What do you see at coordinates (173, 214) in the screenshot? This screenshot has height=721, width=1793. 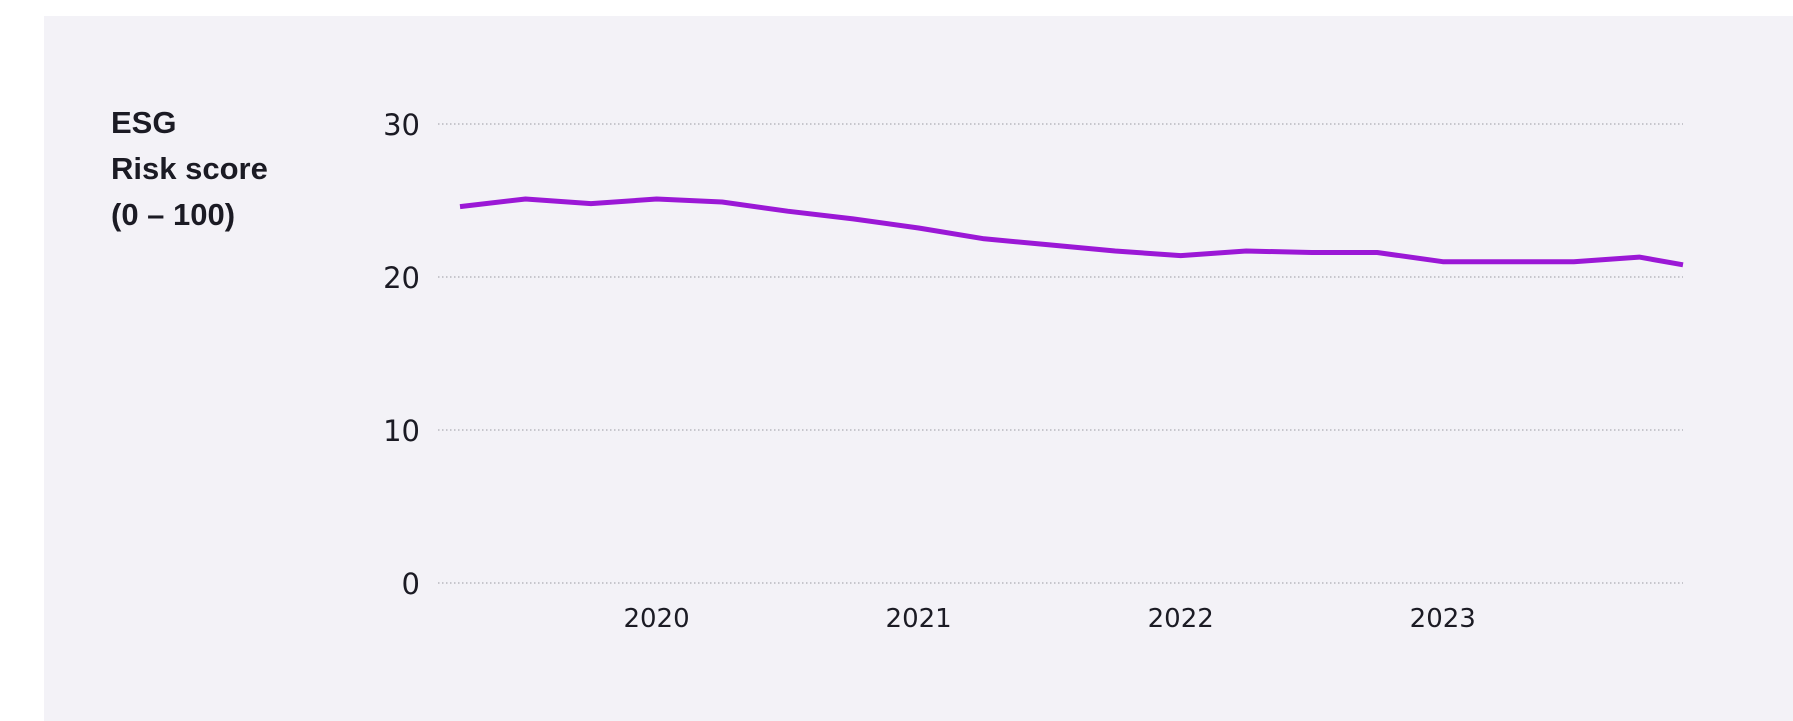 I see `y-axis-label-line-3: (0 – 100)` at bounding box center [173, 214].